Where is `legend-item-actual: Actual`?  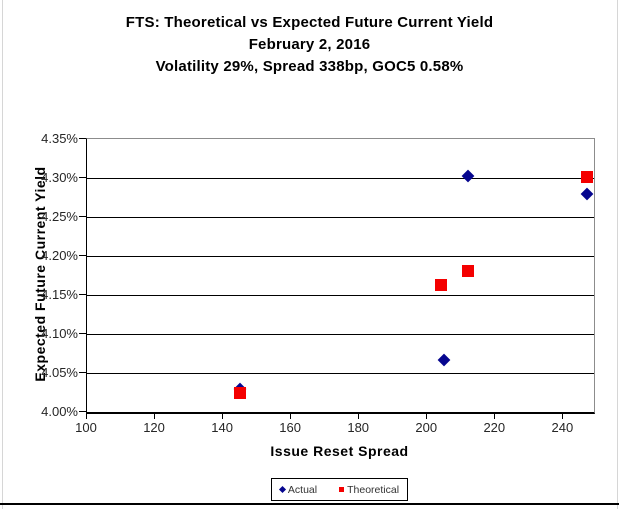 legend-item-actual: Actual is located at coordinates (298, 489).